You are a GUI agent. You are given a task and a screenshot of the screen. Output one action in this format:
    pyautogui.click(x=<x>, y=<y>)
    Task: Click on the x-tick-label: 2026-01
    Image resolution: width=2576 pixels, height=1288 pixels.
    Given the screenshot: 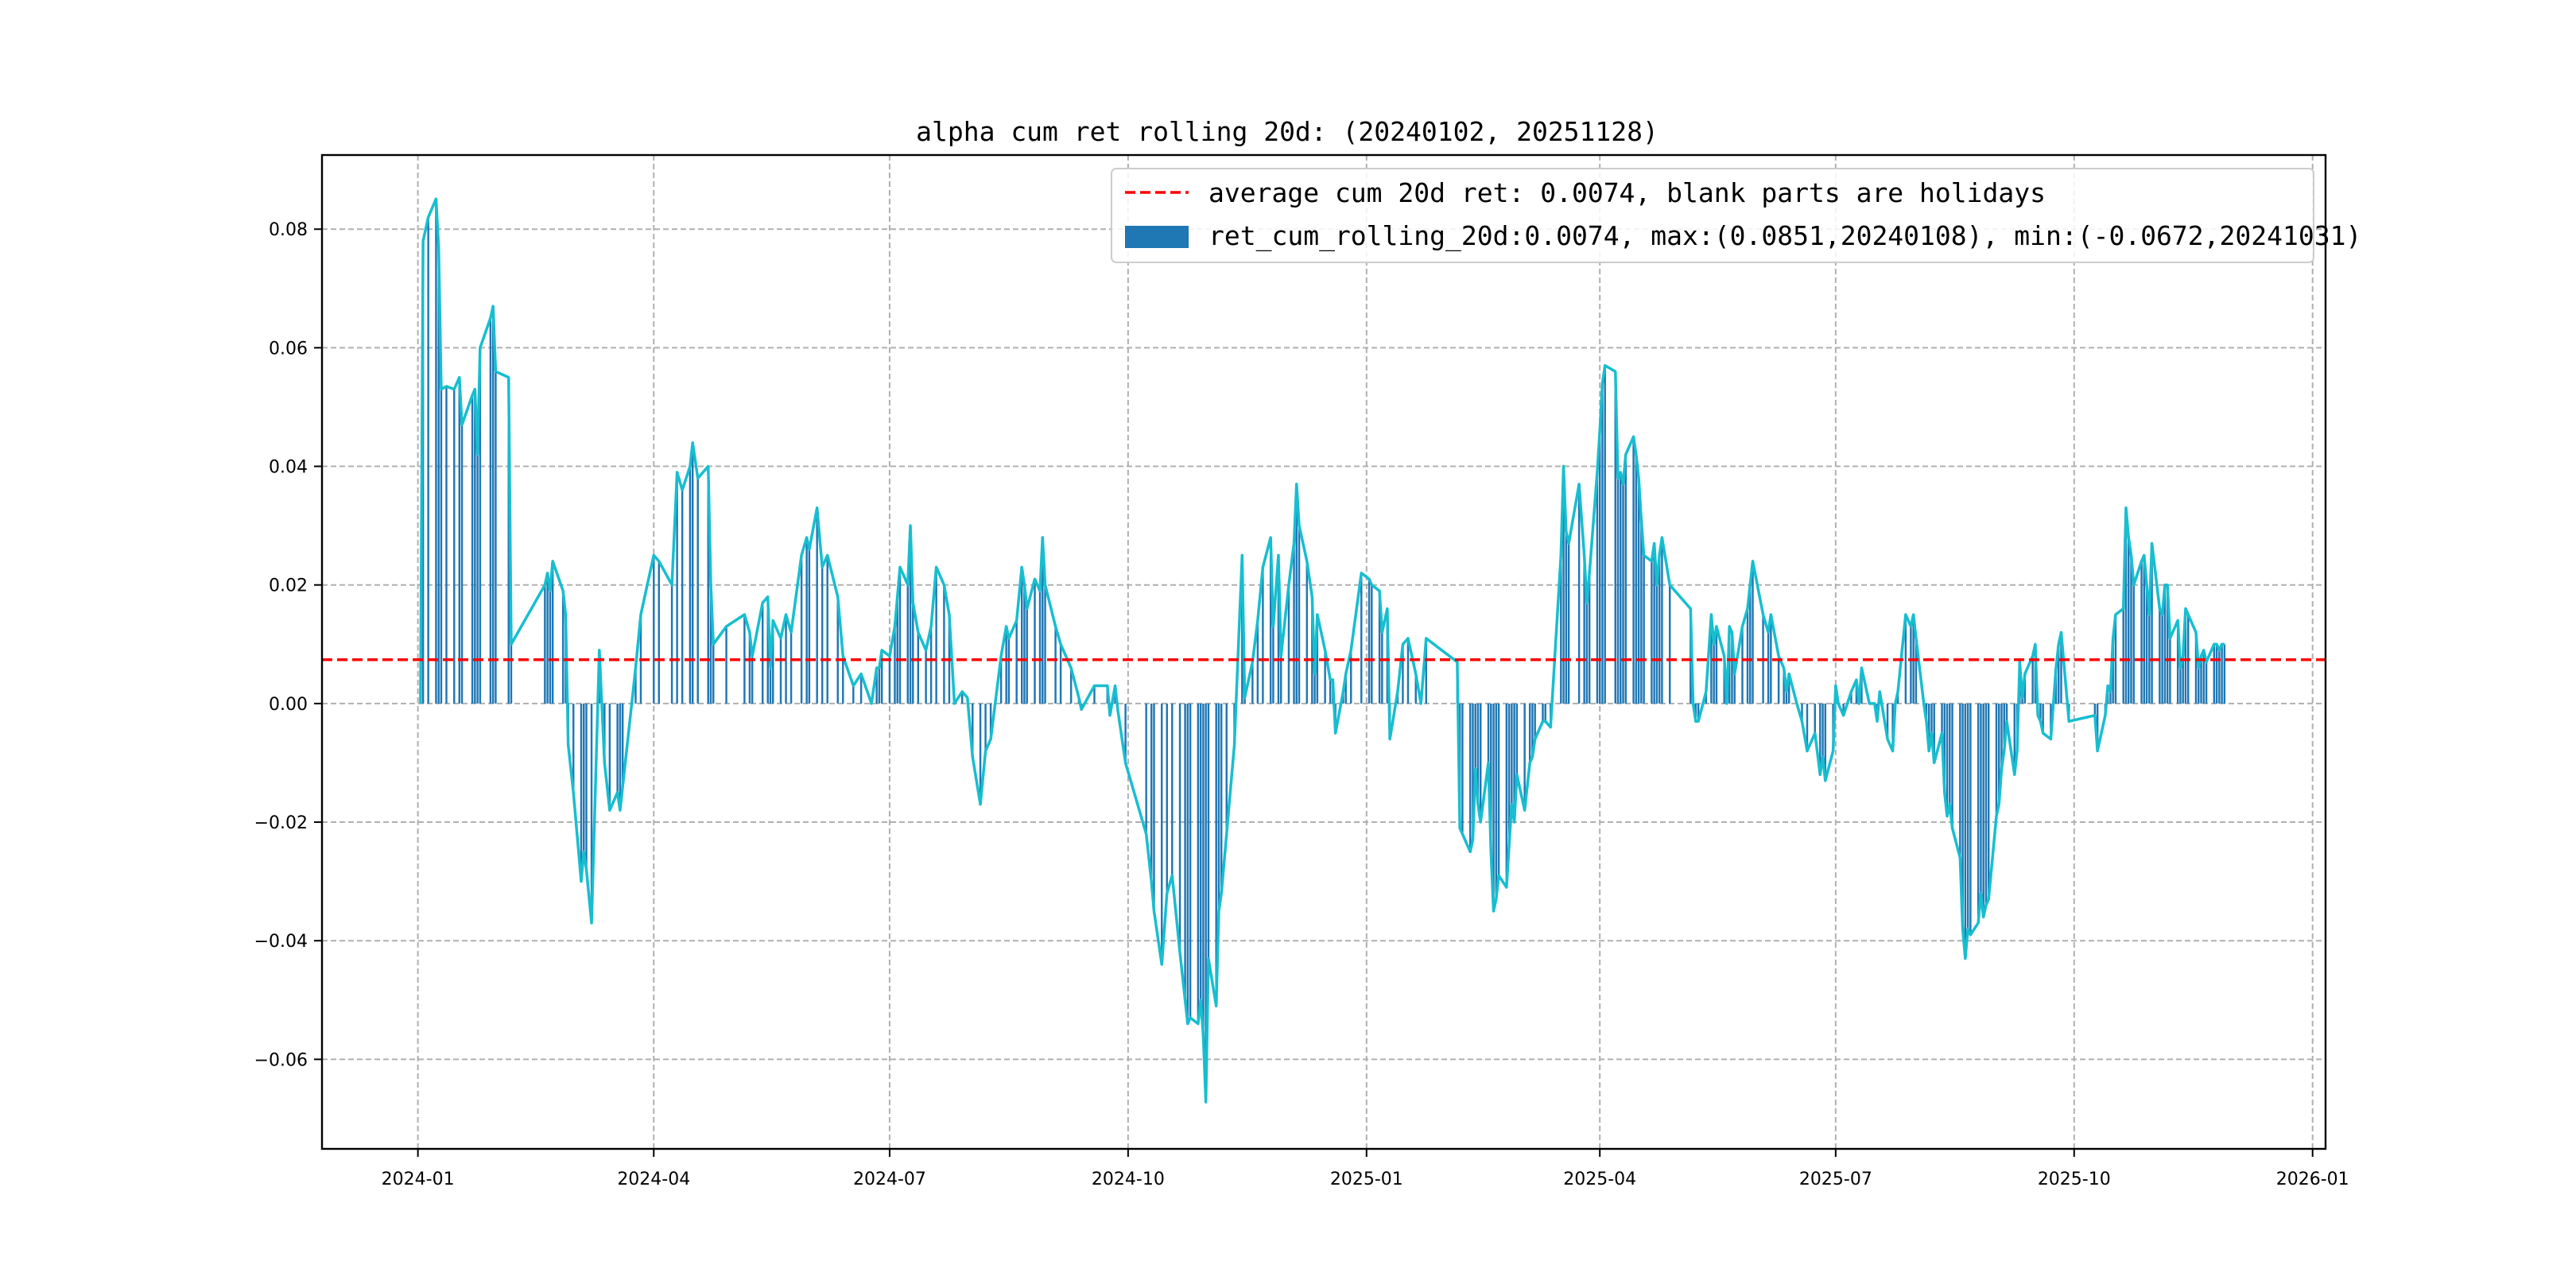 What is the action you would take?
    pyautogui.click(x=2313, y=1179)
    